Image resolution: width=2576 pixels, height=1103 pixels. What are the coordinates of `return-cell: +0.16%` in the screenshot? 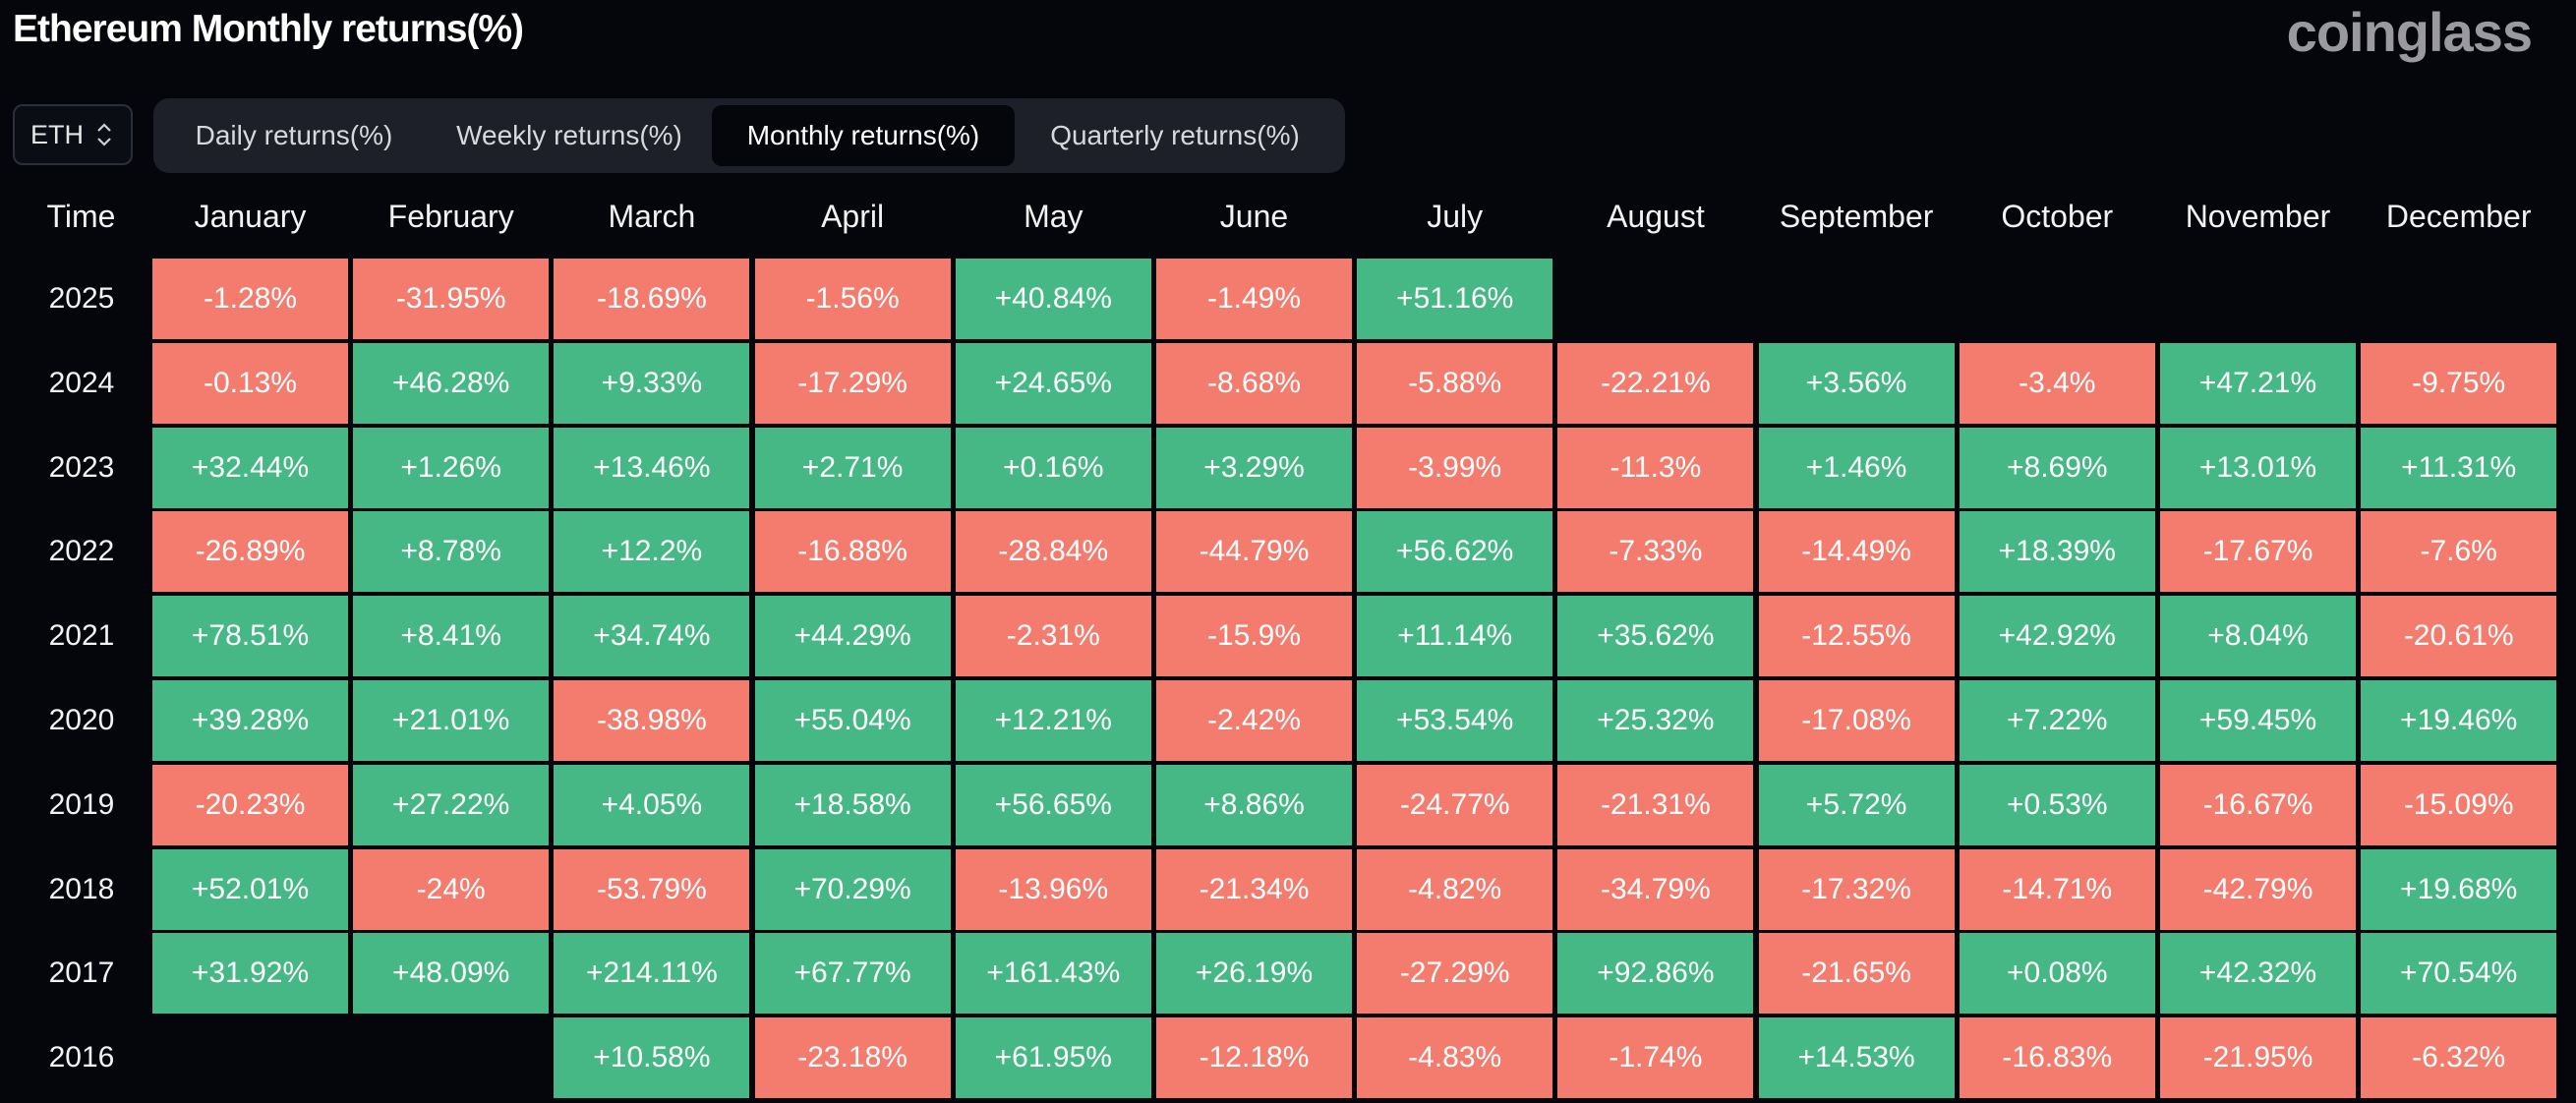 It's located at (1053, 467).